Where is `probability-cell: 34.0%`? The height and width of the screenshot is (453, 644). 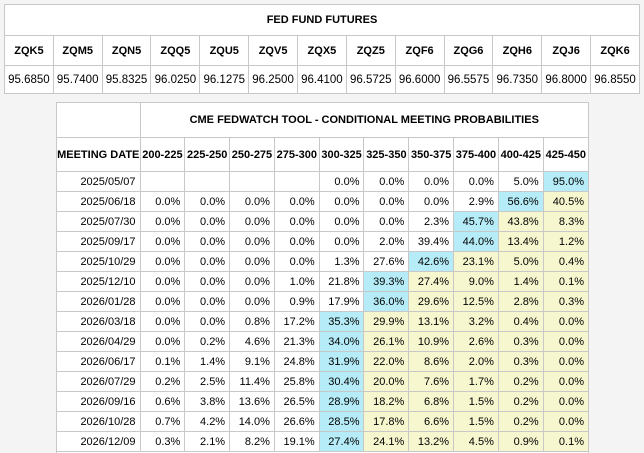
probability-cell: 34.0% is located at coordinates (341, 341).